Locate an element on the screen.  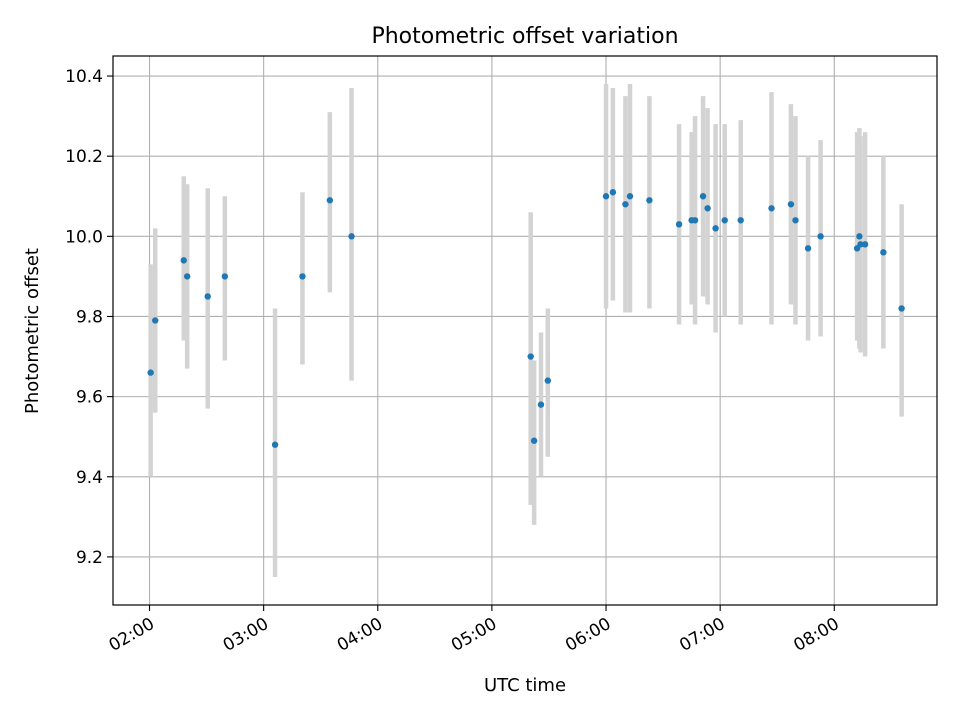
x-tick-label: 04:00 is located at coordinates (360, 635).